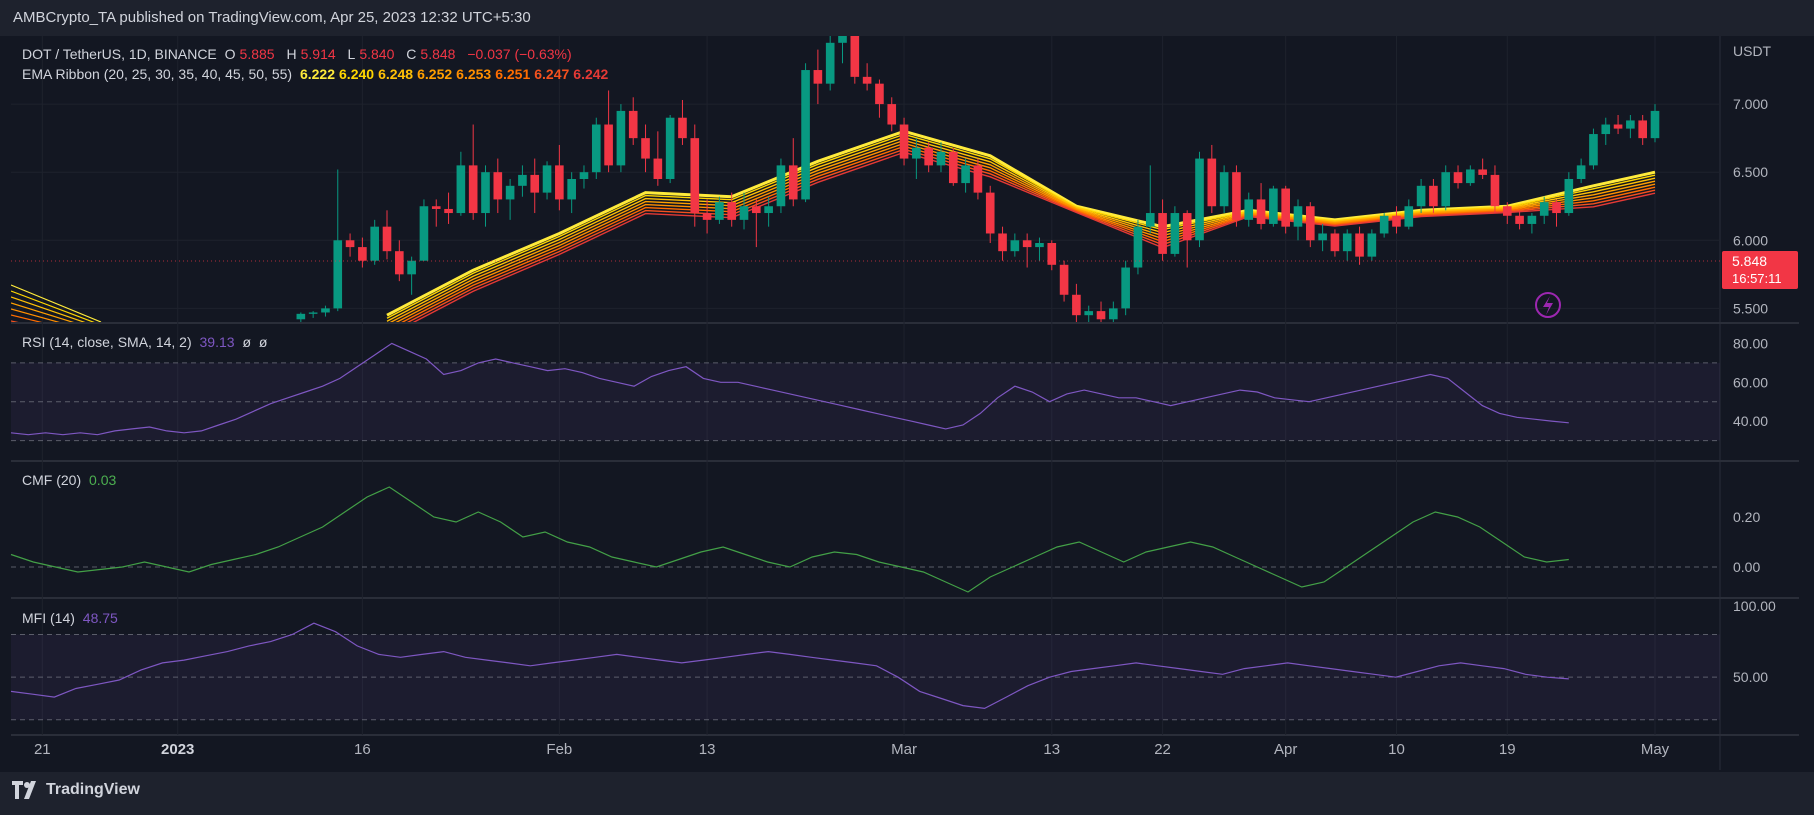 This screenshot has height=815, width=1814. What do you see at coordinates (591, 74) in the screenshot?
I see `ema-value-8: 6.242` at bounding box center [591, 74].